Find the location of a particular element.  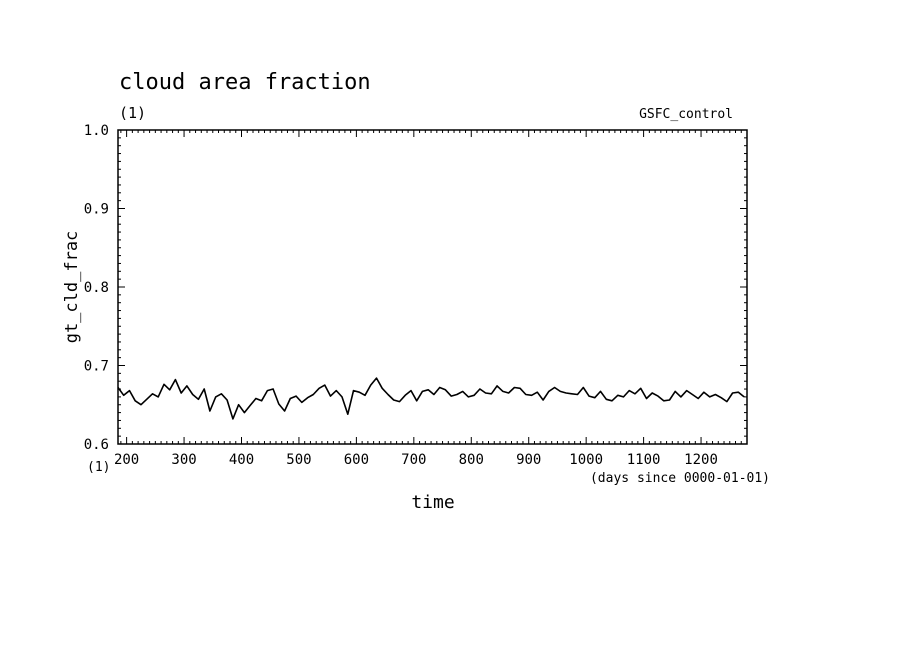

x-axis-label: time is located at coordinates (432, 502).